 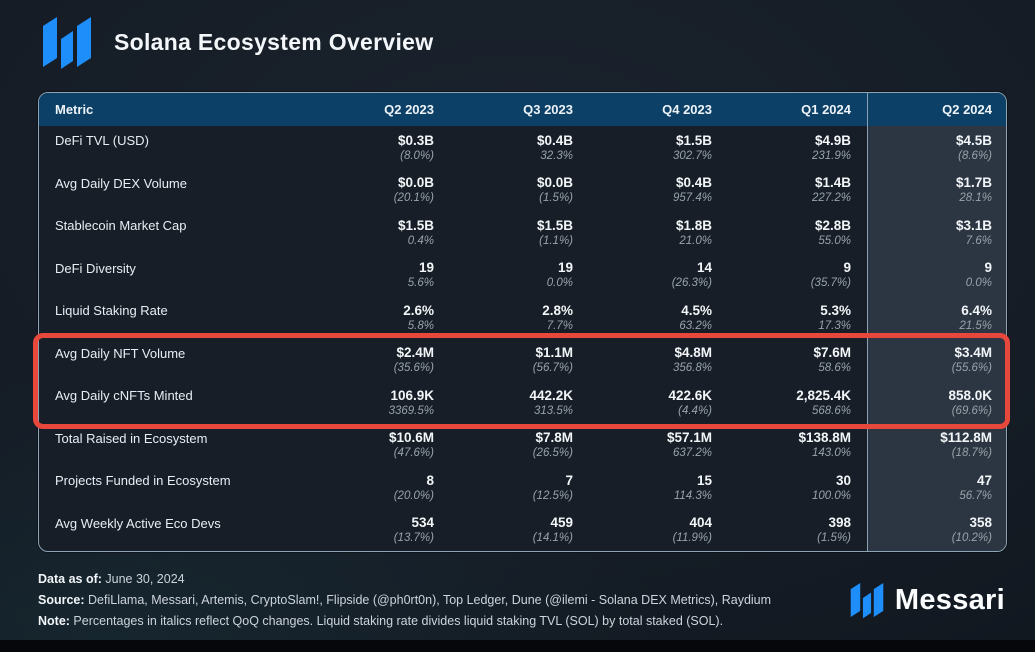 What do you see at coordinates (420, 325) in the screenshot?
I see `qoq-change: 5.8%` at bounding box center [420, 325].